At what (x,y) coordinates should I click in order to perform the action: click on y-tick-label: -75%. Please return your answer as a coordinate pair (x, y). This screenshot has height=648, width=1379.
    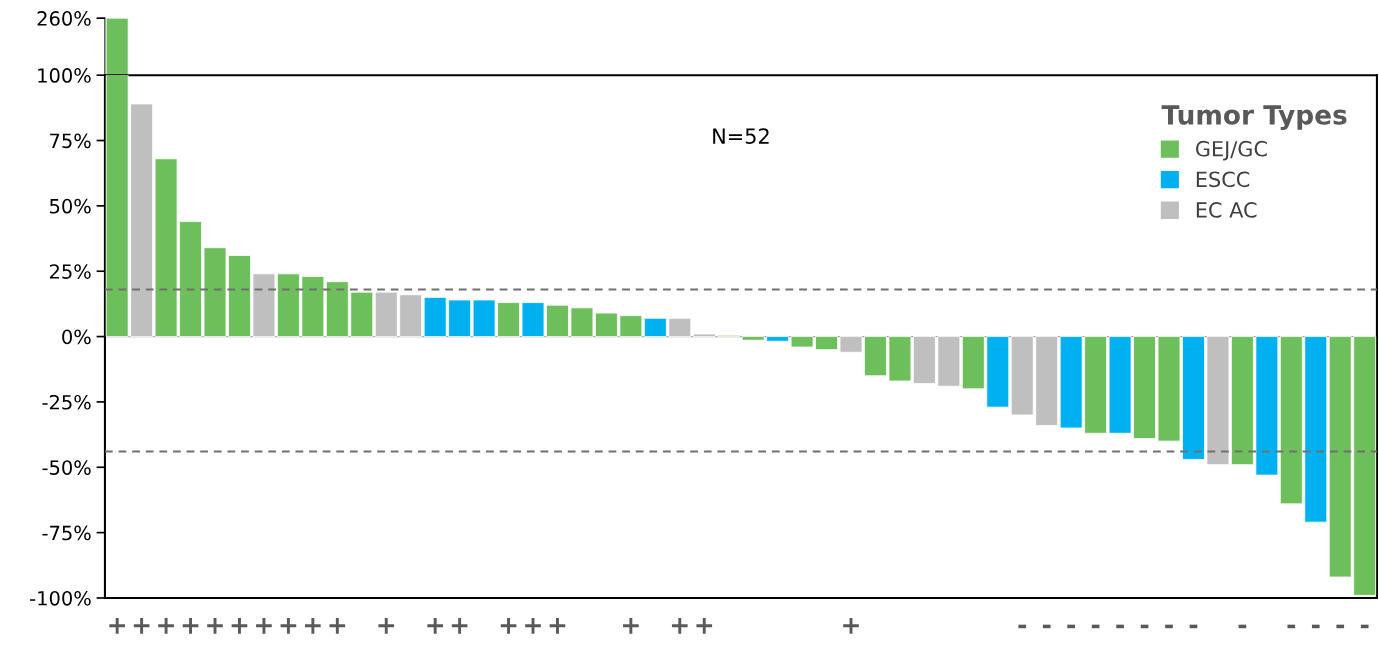
    Looking at the image, I should click on (66, 533).